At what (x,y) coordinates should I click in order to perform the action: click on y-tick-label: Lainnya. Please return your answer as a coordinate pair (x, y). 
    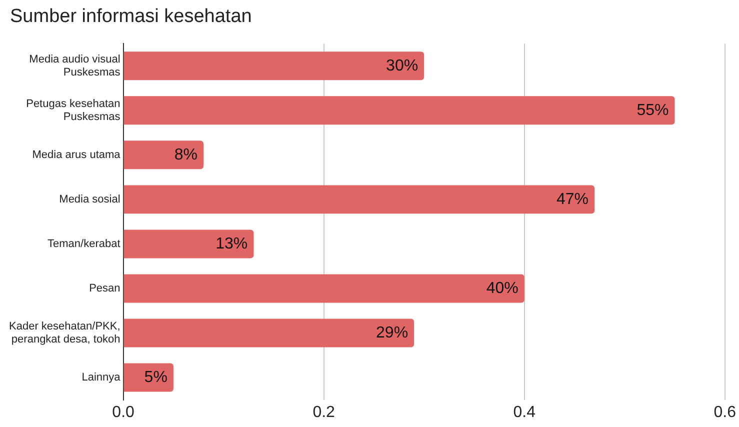
    Looking at the image, I should click on (102, 378).